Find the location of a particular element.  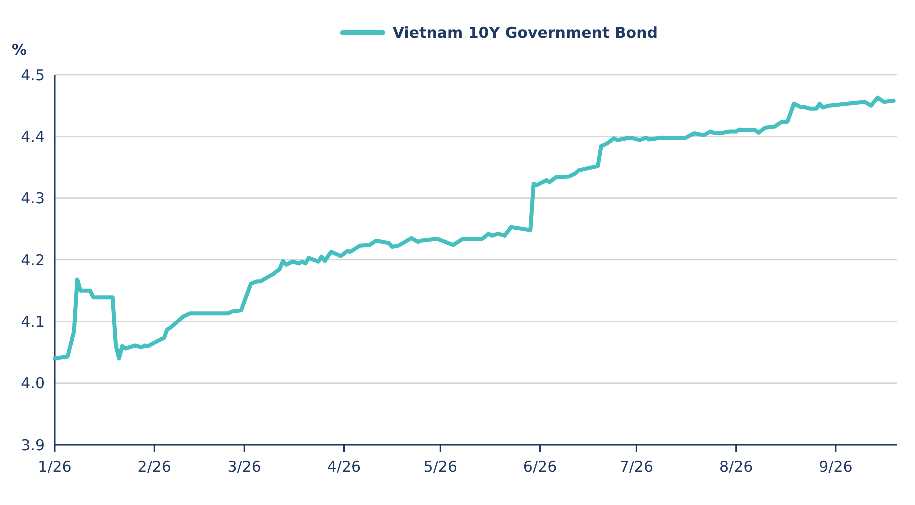

y-tick-label: 4.1 is located at coordinates (33, 321).